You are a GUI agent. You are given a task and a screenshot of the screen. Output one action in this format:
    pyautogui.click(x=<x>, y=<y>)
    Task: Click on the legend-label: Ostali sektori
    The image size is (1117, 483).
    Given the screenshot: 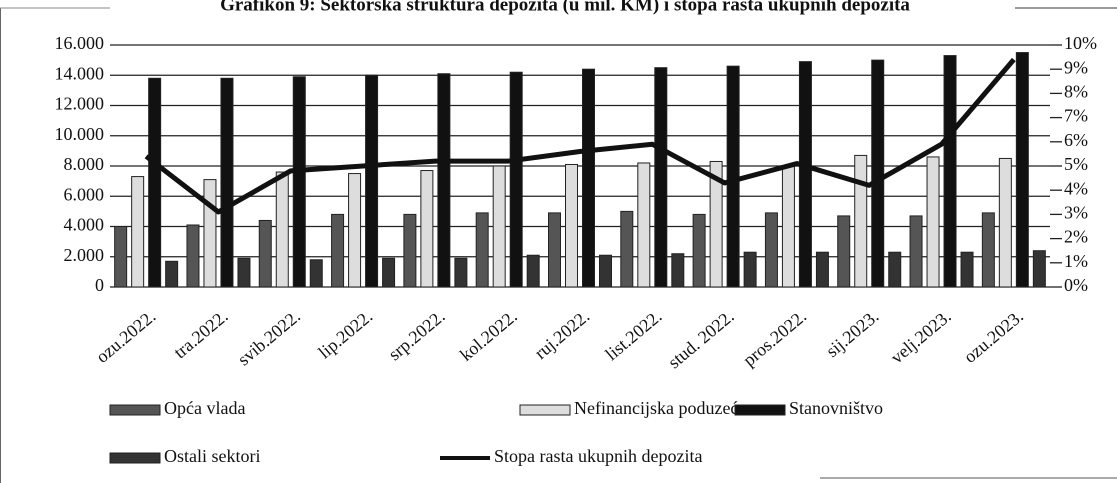 What is the action you would take?
    pyautogui.click(x=212, y=456)
    